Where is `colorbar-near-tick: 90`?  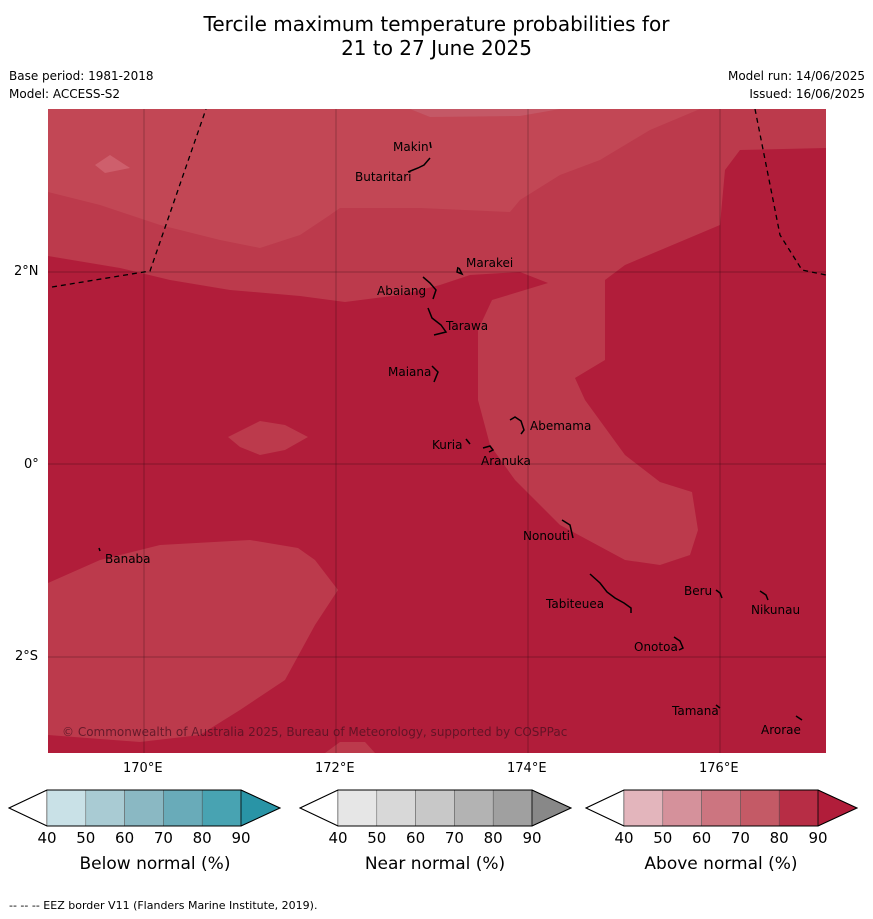 colorbar-near-tick: 90 is located at coordinates (532, 838).